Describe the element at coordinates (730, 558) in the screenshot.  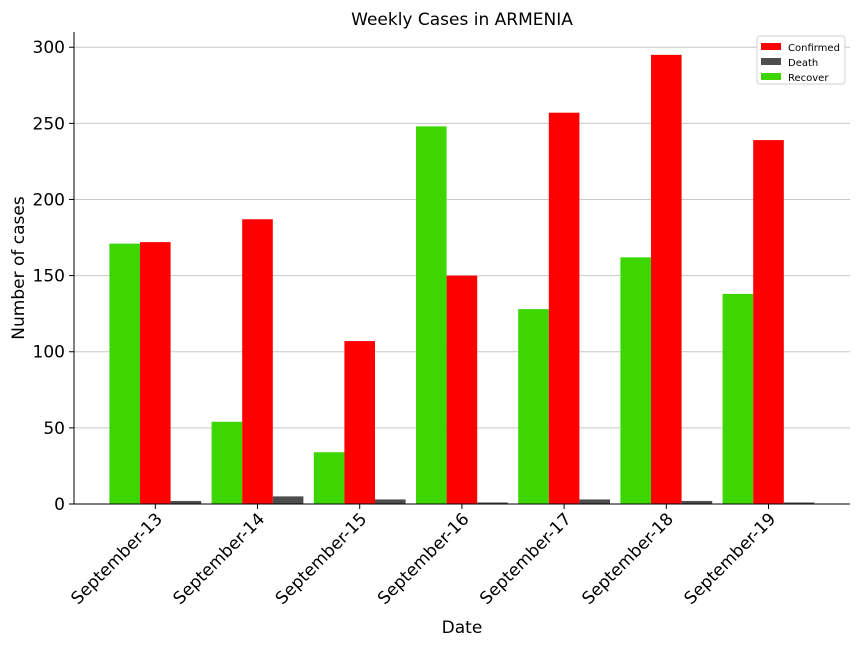
I see `x-tick-label: September-19` at that location.